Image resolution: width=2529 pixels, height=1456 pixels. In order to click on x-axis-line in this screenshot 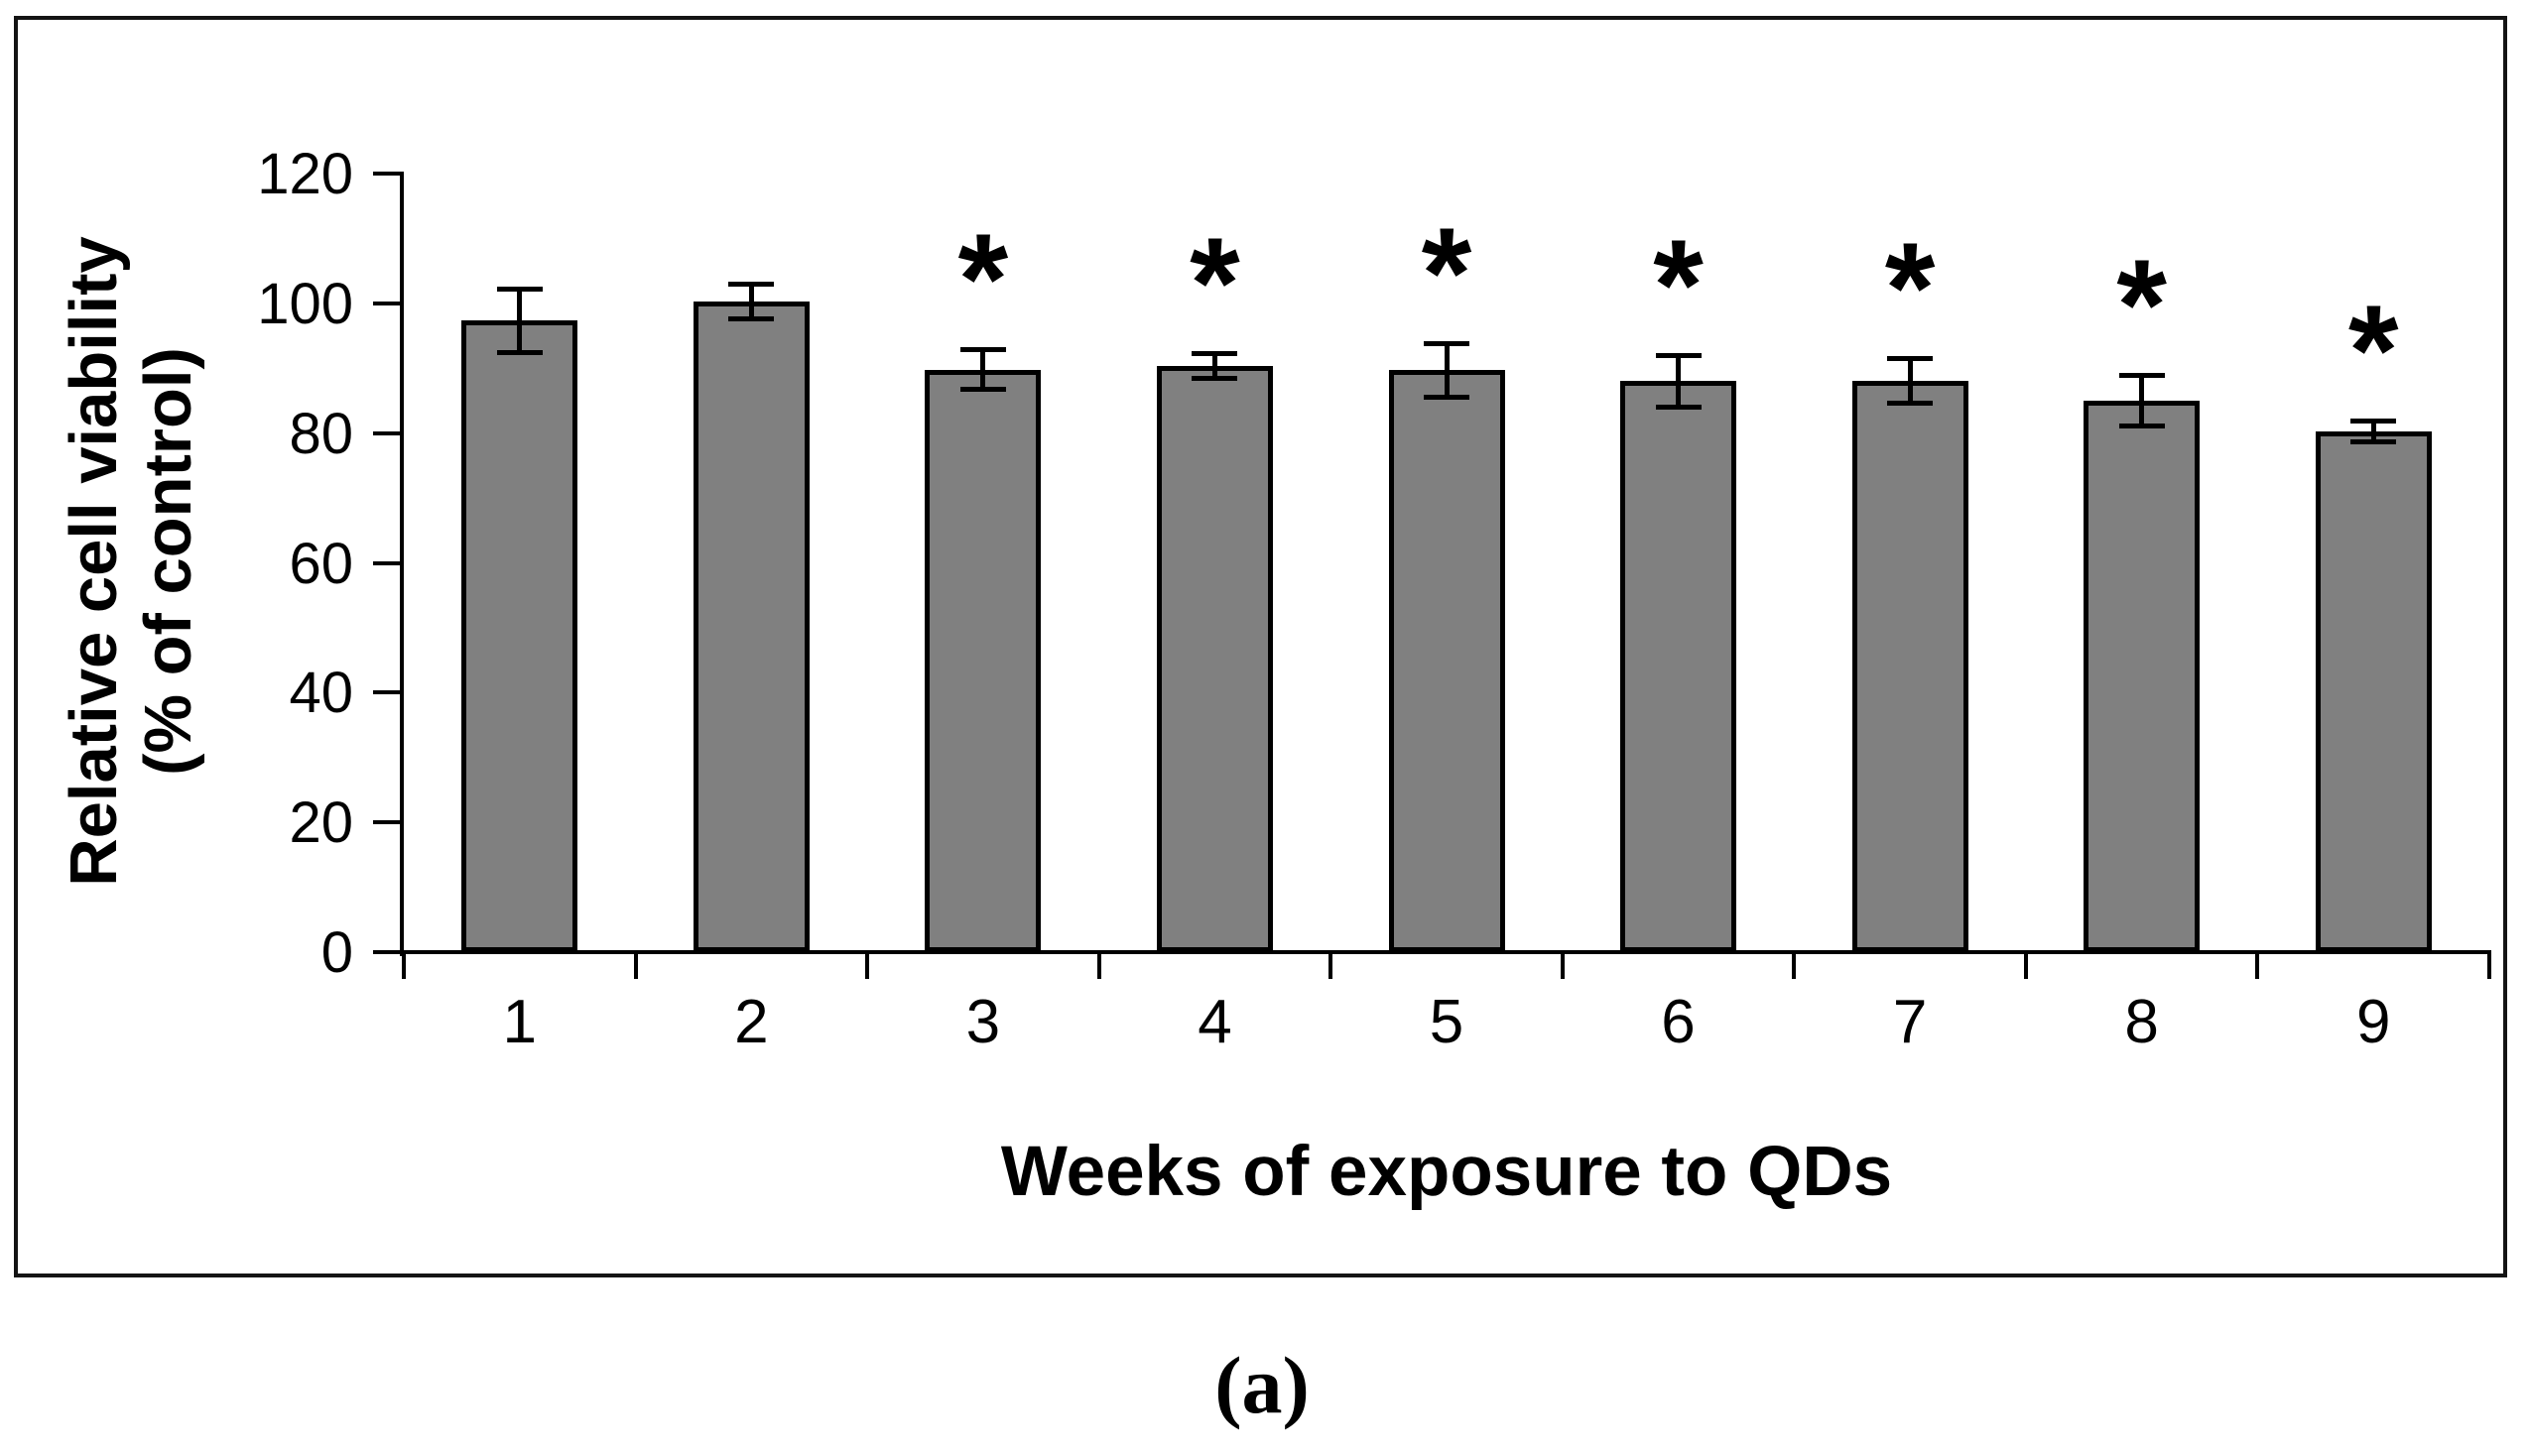, I will do `click(1445, 952)`.